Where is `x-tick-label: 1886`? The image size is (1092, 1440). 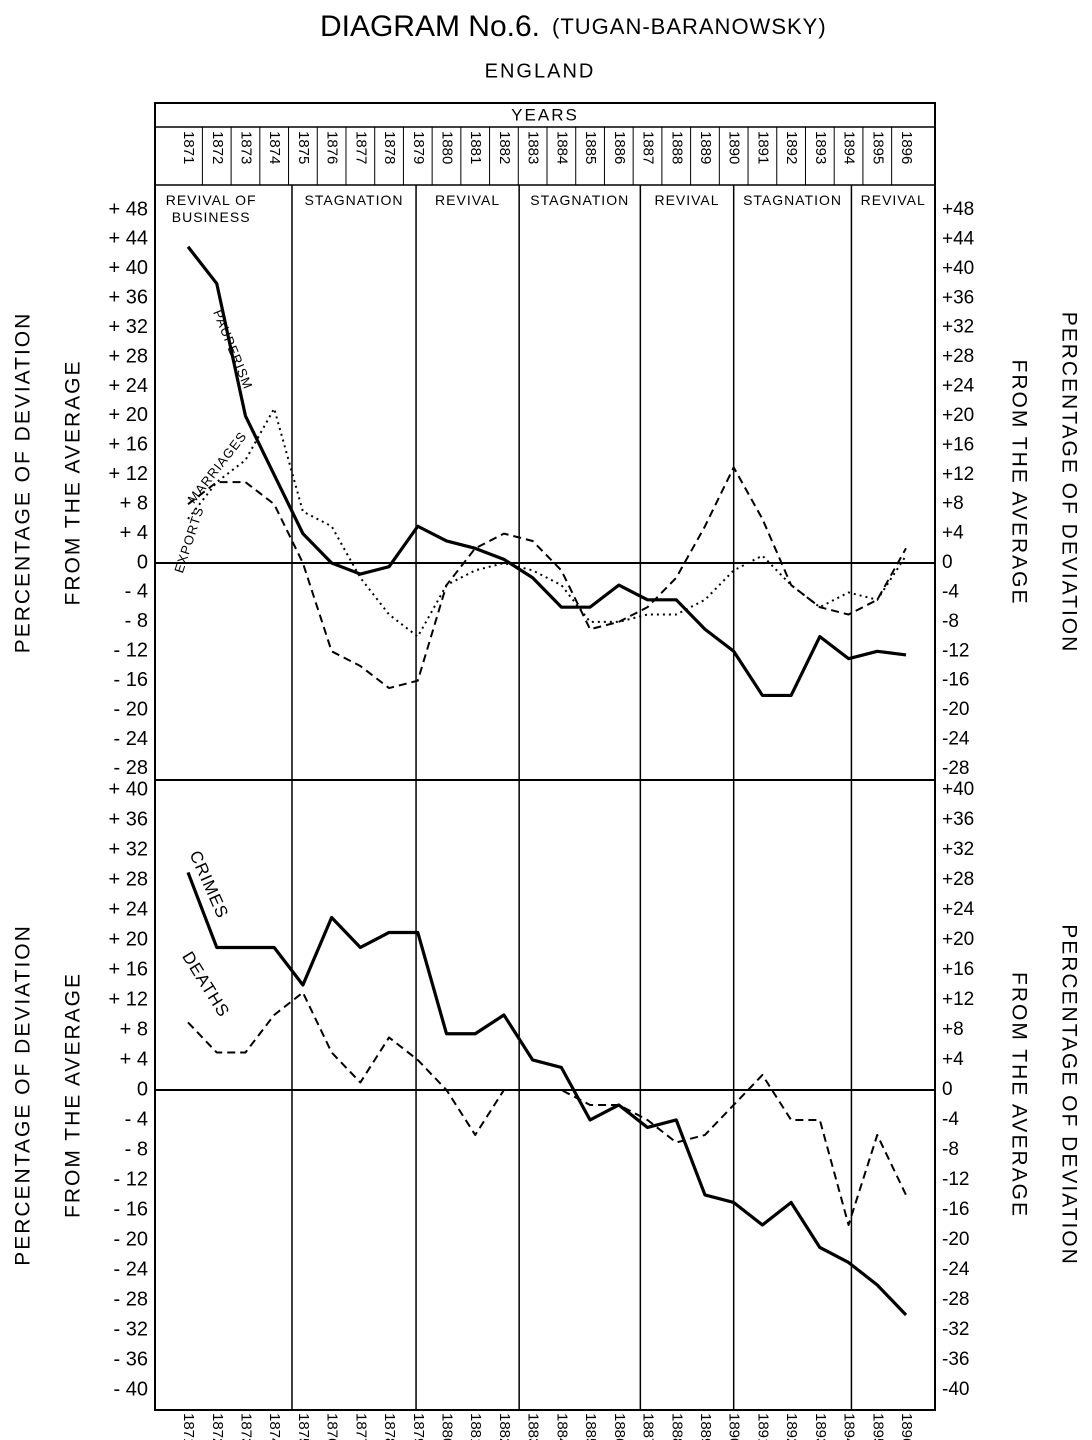 x-tick-label: 1886 is located at coordinates (619, 1426).